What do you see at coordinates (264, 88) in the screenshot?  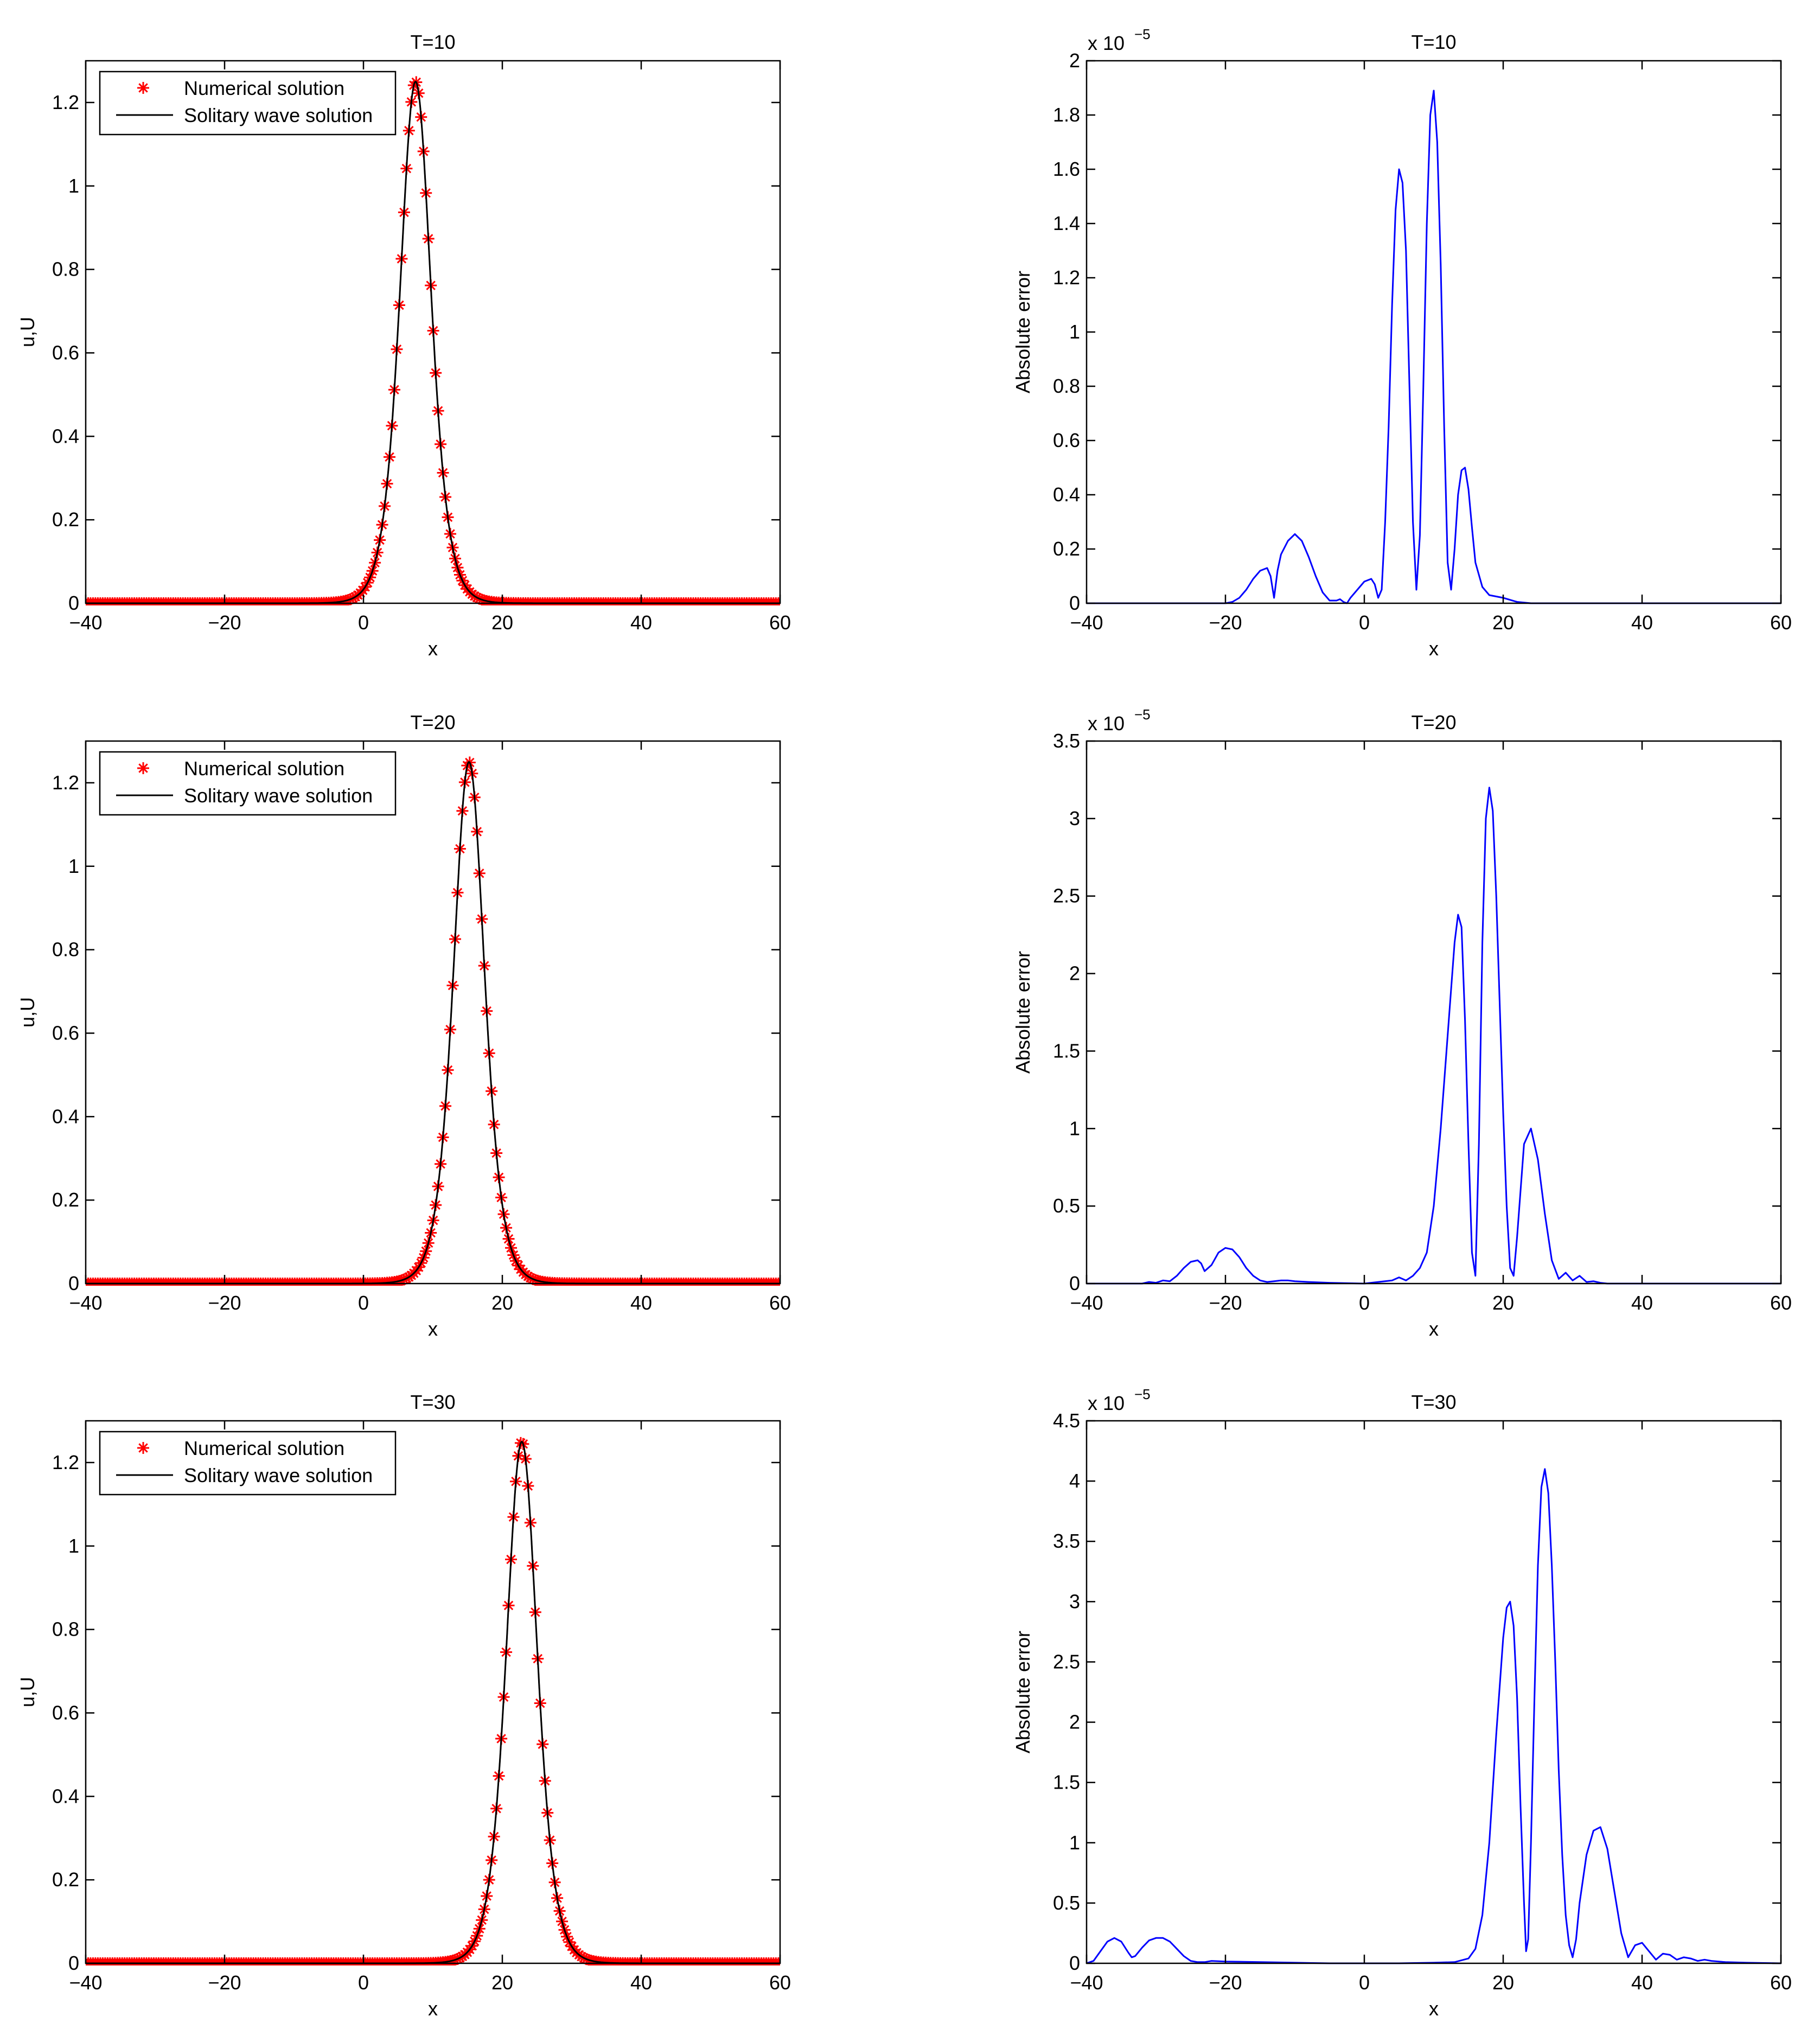 I see `legend-label: Numerical solution` at bounding box center [264, 88].